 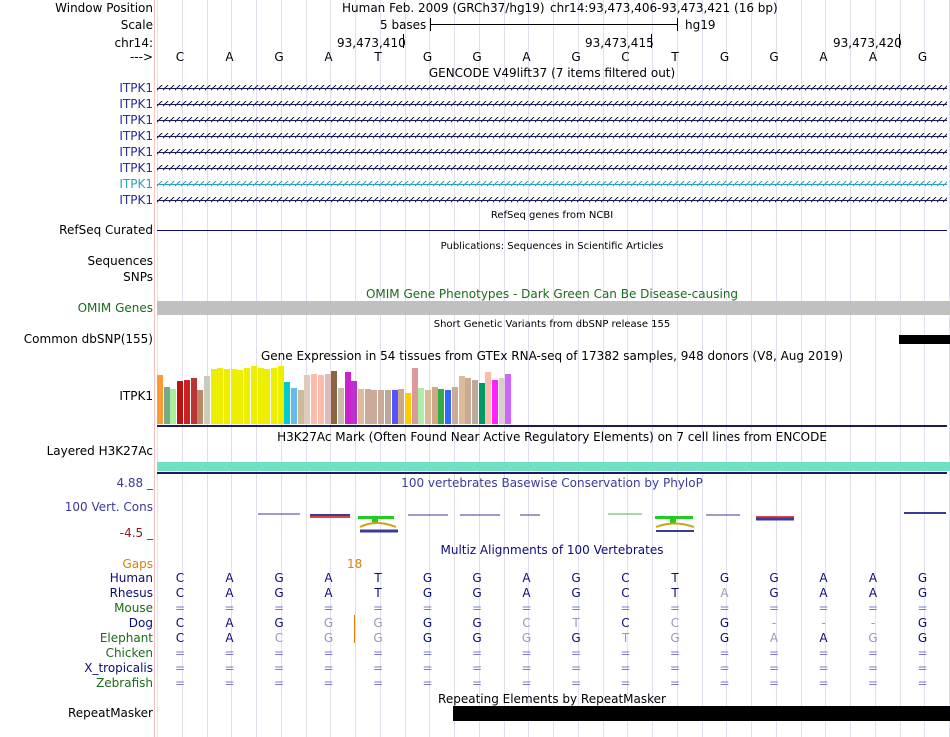 What do you see at coordinates (138, 277) in the screenshot?
I see `snps-label: SNPs` at bounding box center [138, 277].